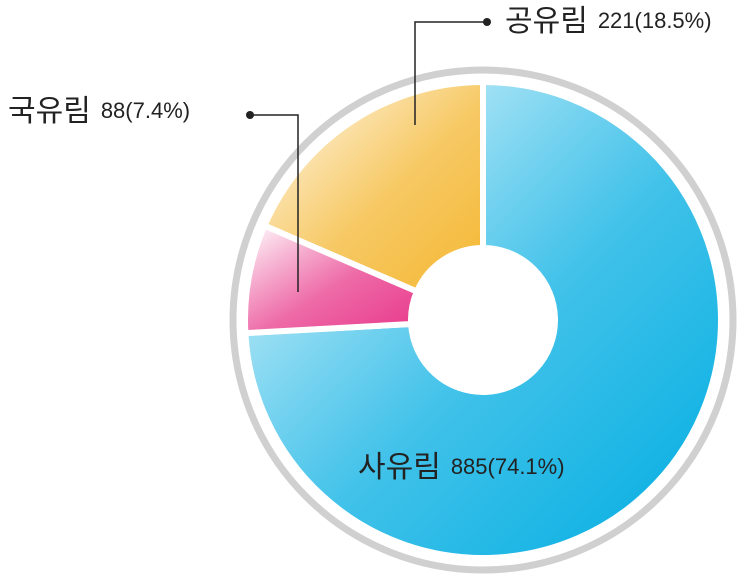 The image size is (753, 578). Describe the element at coordinates (655, 20) in the screenshot. I see `value-label: 221(18.5%)` at that location.